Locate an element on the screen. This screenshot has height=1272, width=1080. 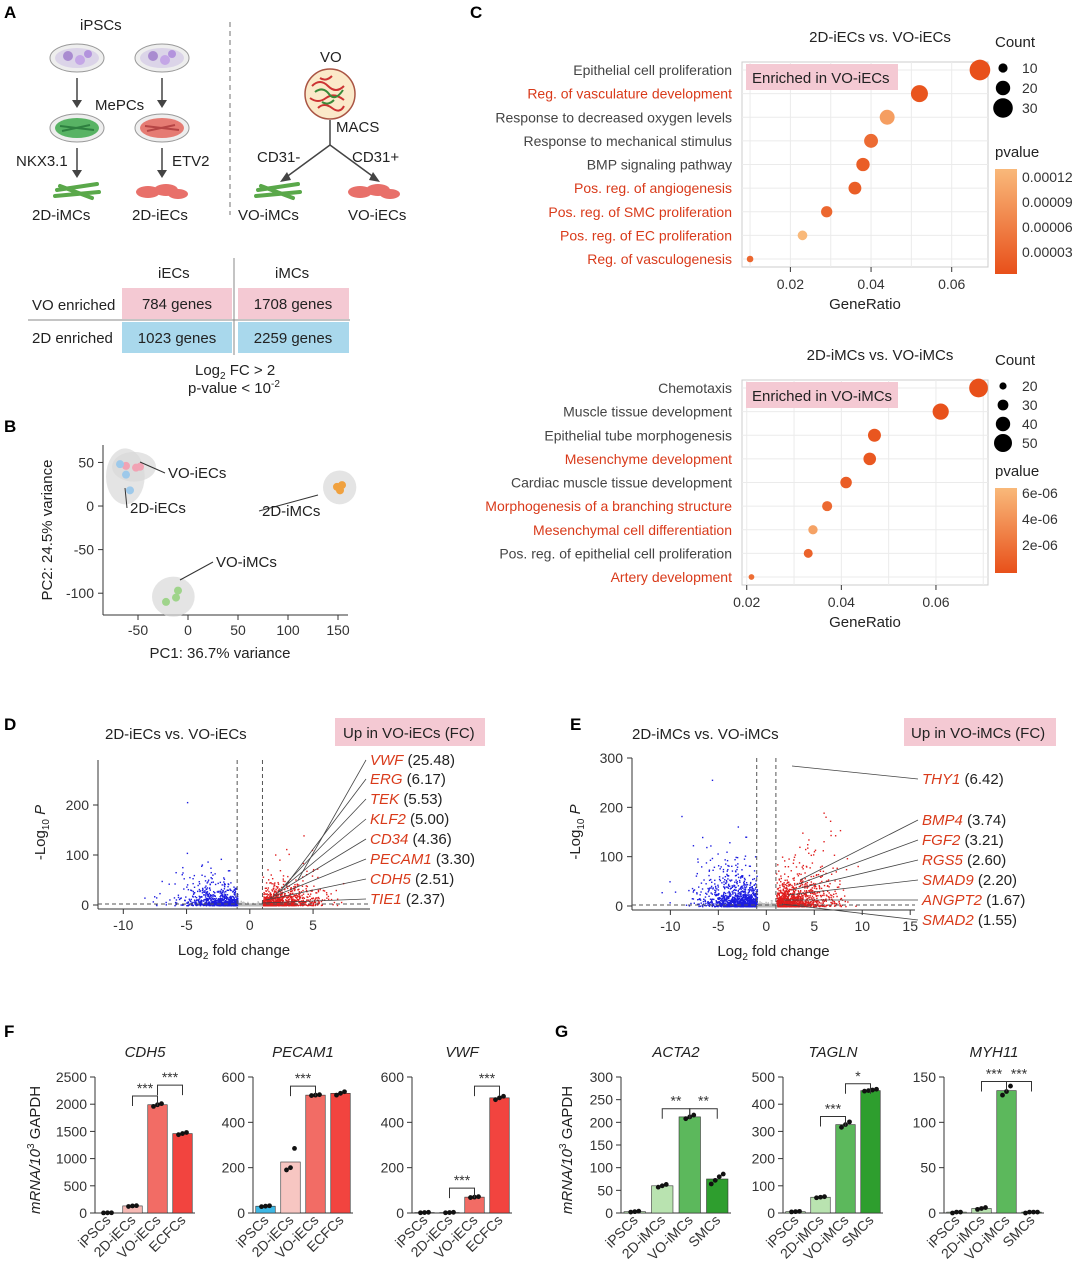
c-p-legend-label: 0.00006 is located at coordinates (1047, 227).